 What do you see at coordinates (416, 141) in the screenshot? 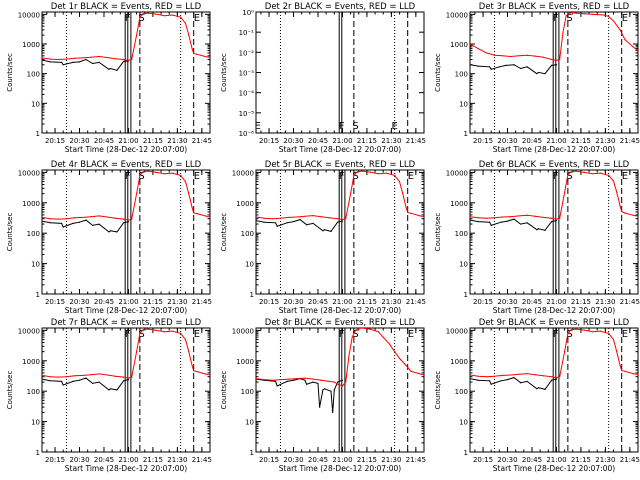
I see `x-tick-label: 21:45` at bounding box center [416, 141].